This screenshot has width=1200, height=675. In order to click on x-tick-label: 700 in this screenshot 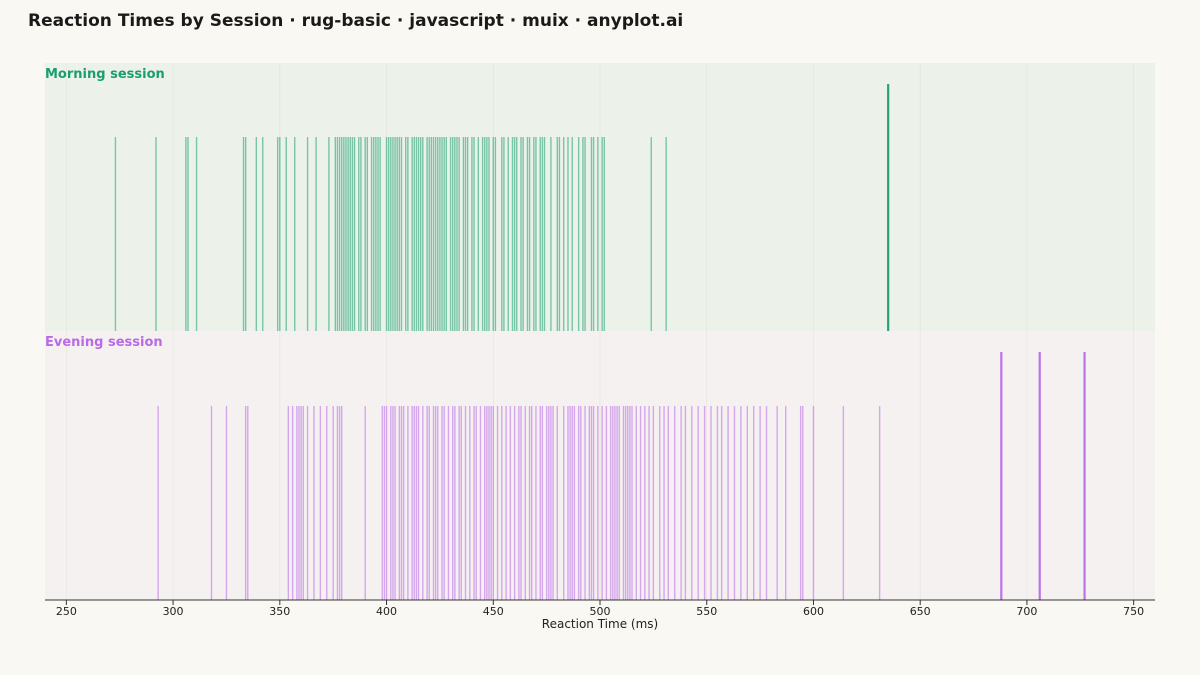, I will do `click(1026, 611)`.